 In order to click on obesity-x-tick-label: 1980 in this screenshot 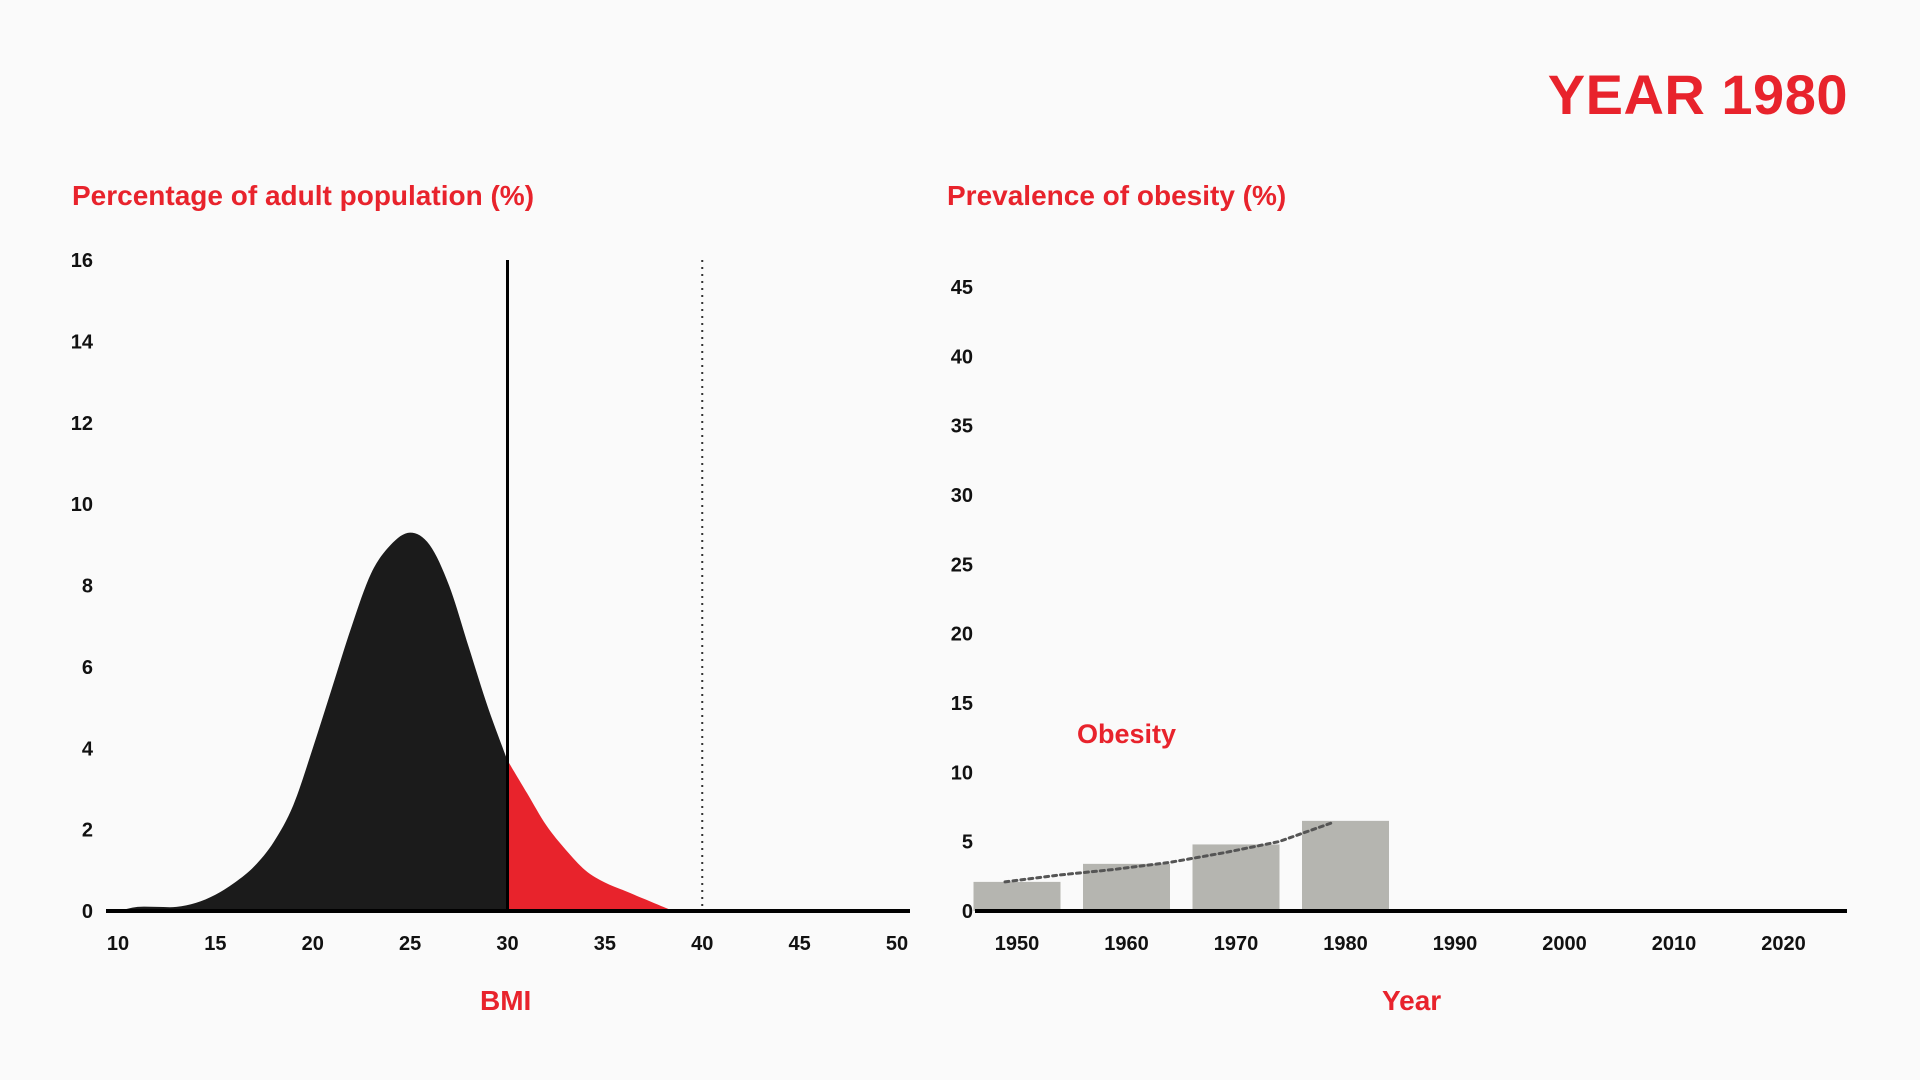, I will do `click(1345, 944)`.